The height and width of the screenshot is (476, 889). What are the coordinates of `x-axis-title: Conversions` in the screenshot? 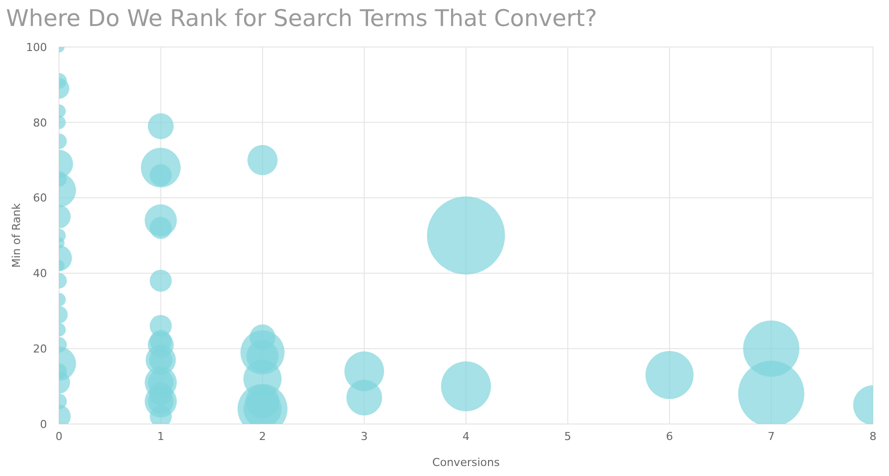 It's located at (466, 462).